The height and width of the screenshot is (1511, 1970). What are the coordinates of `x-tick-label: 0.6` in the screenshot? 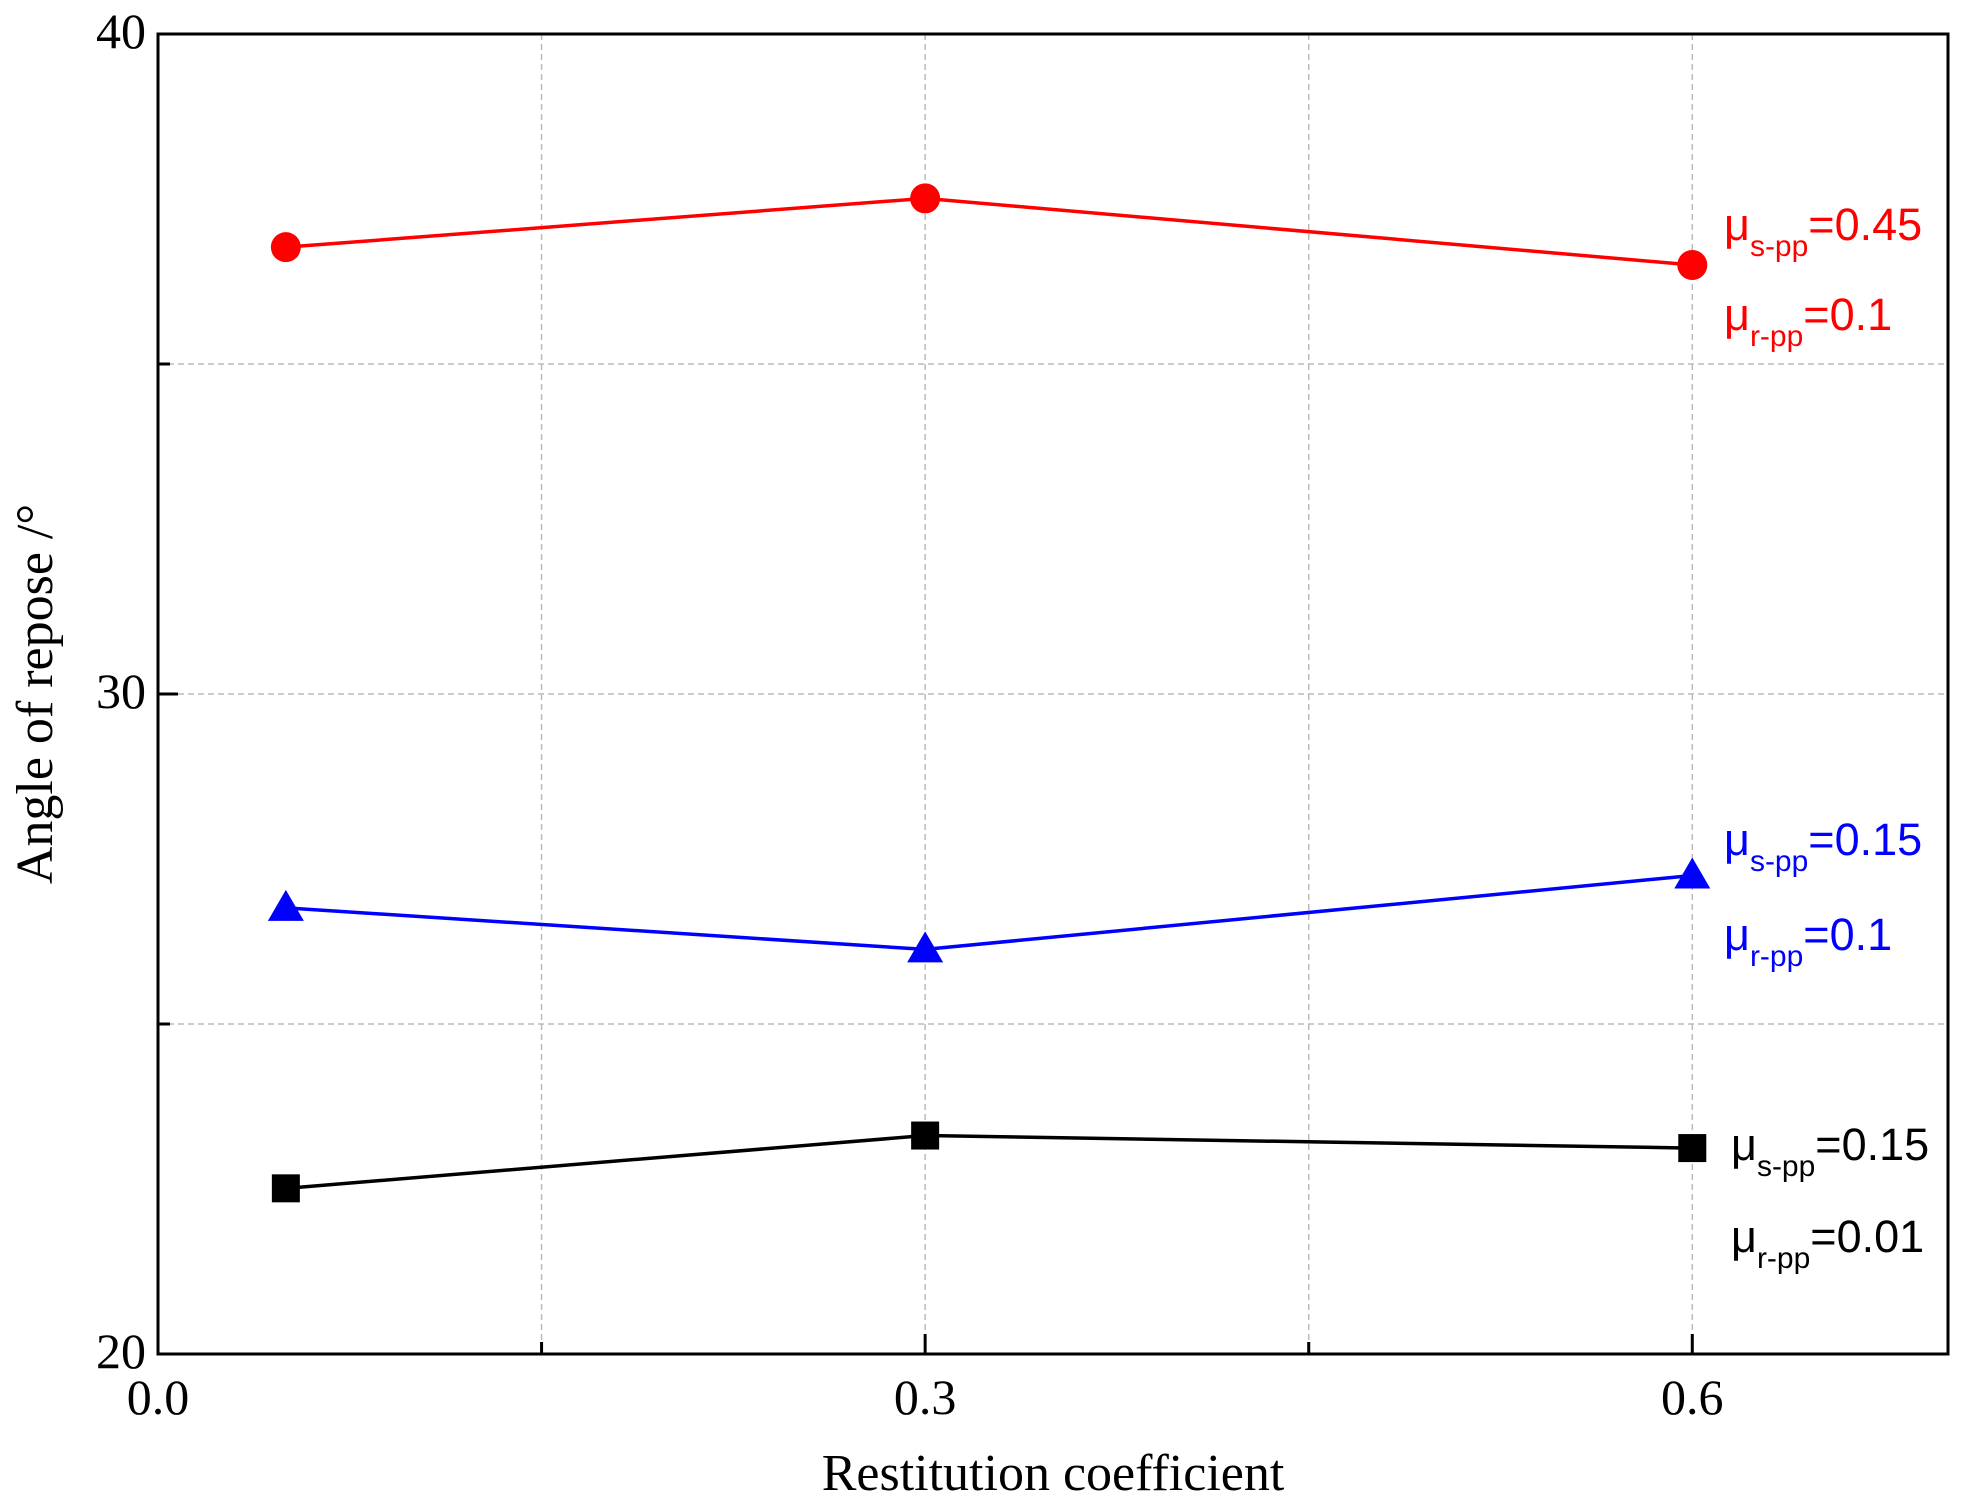 It's located at (1692, 1397).